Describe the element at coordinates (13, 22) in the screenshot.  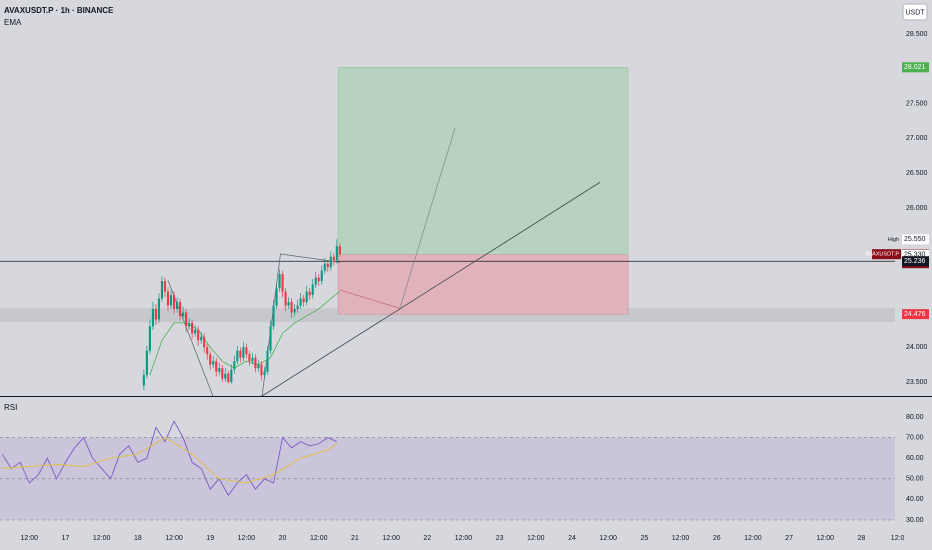
I see `indicator-label: EMA` at that location.